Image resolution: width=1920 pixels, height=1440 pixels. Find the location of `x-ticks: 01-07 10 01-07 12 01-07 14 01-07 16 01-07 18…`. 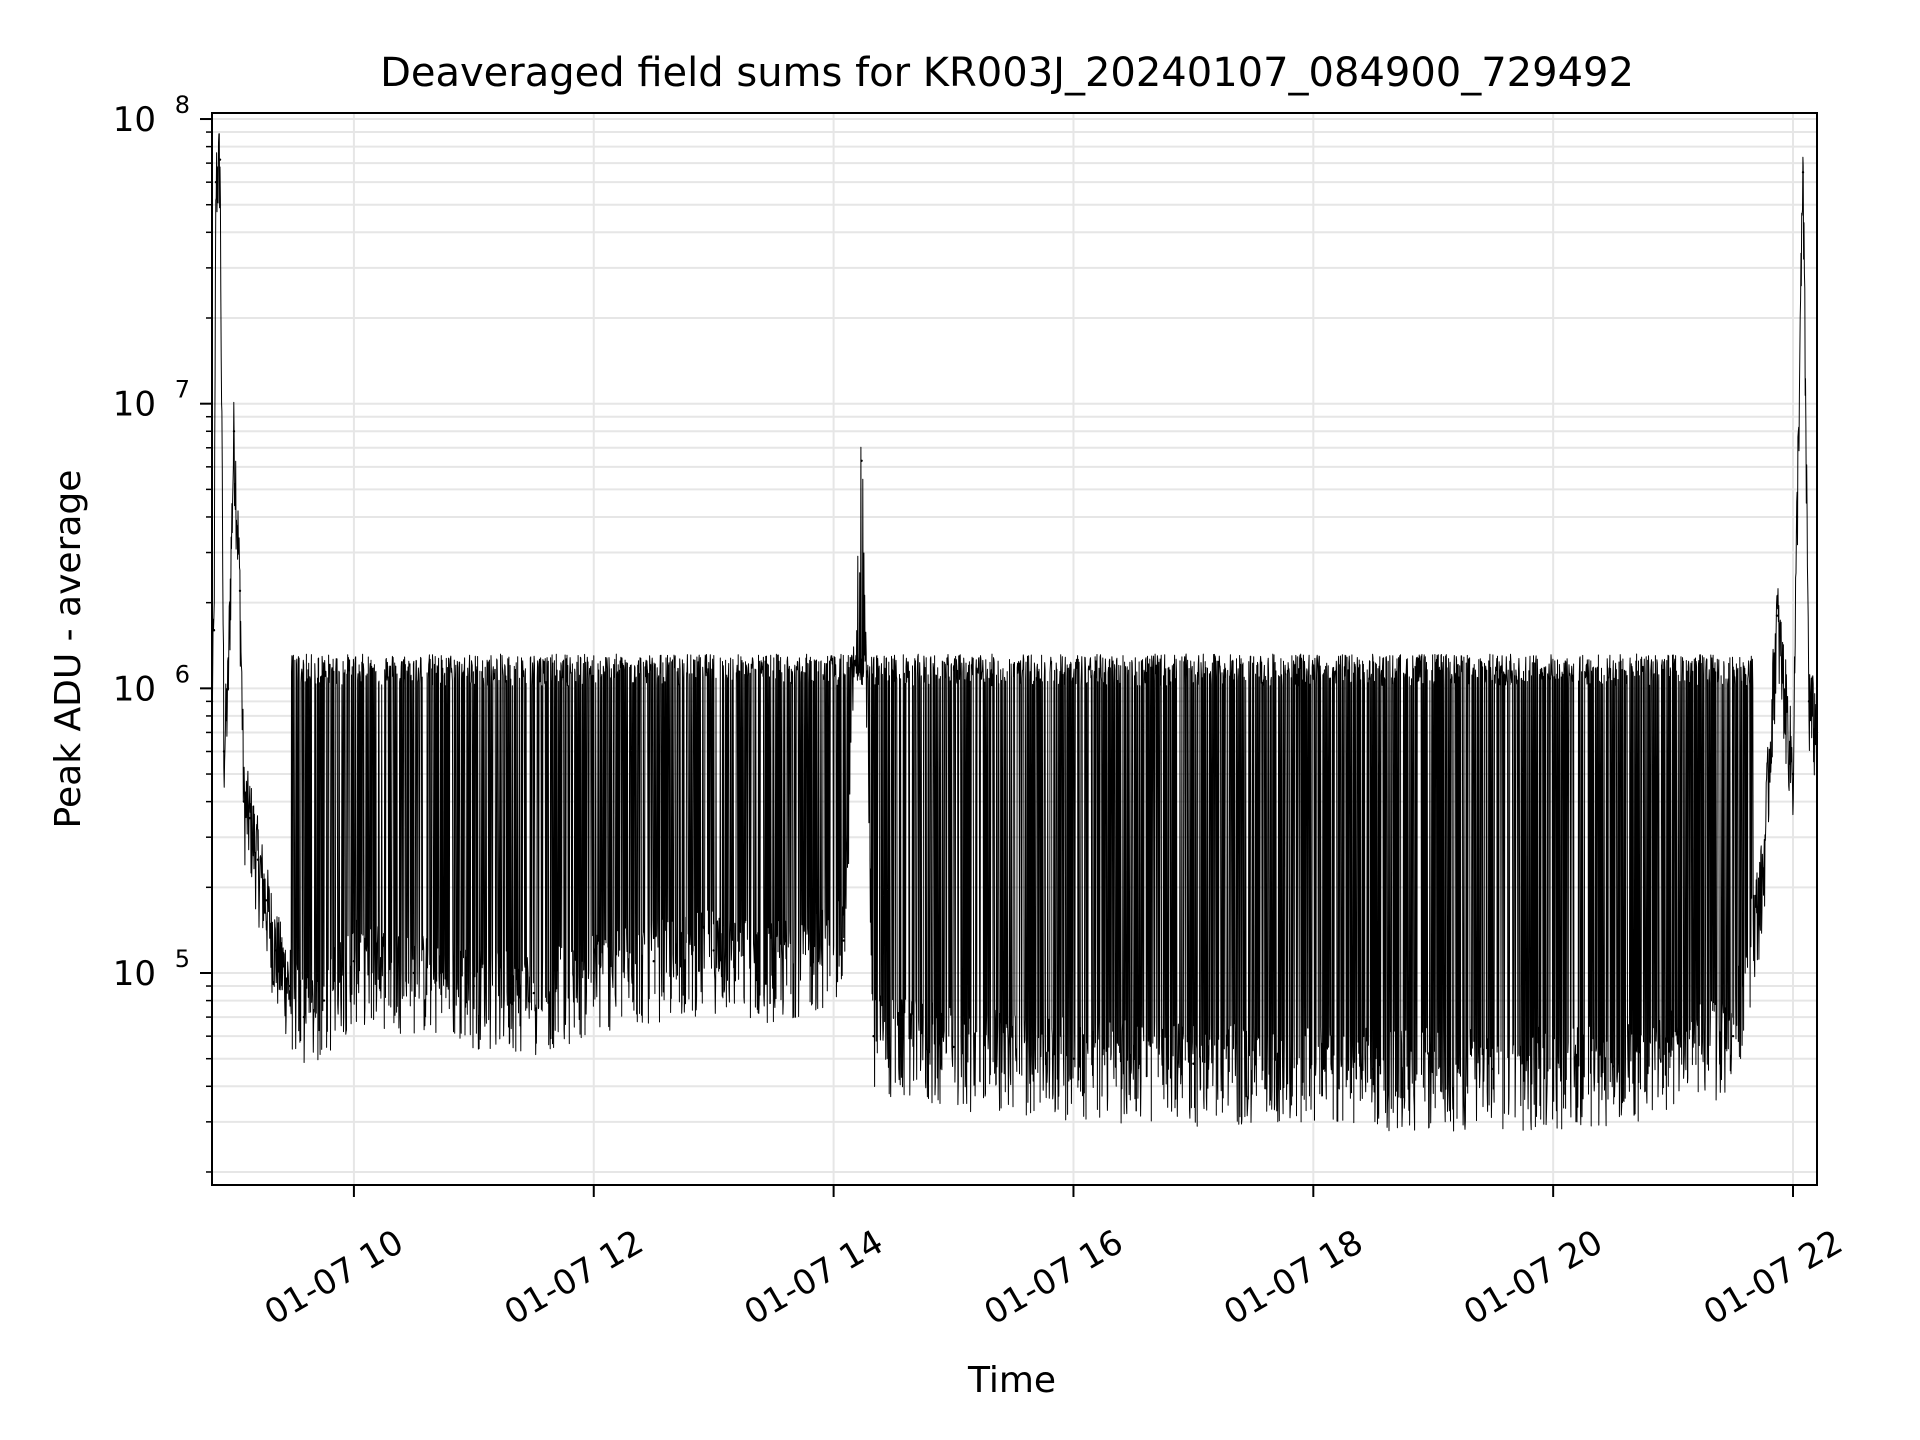

x-ticks: 01-07 10 01-07 12 01-07 14 01-07 16 01-07 18… is located at coordinates (1054, 1259).